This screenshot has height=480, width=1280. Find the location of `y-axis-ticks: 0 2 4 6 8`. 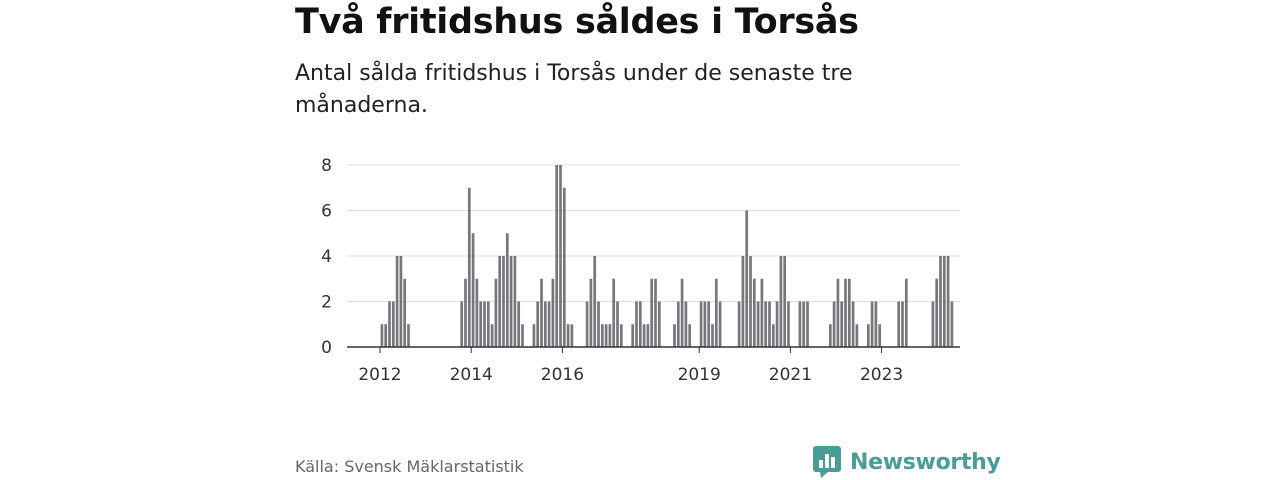

y-axis-ticks: 0 2 4 6 8 is located at coordinates (326, 257).